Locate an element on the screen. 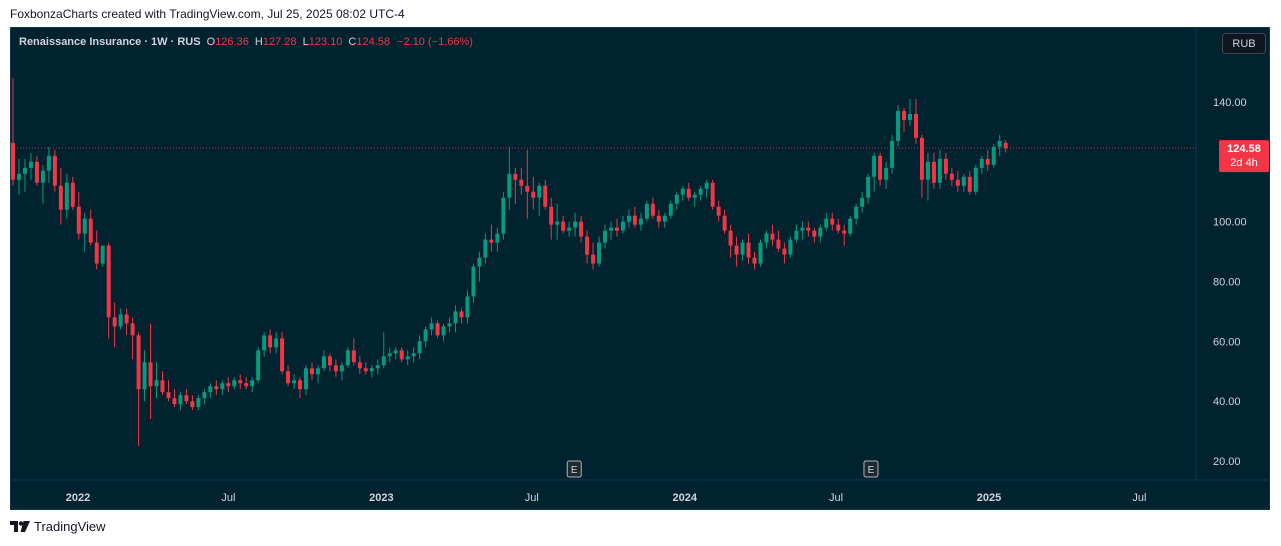 Image resolution: width=1281 pixels, height=546 pixels. currency-button: RUB is located at coordinates (1244, 43).